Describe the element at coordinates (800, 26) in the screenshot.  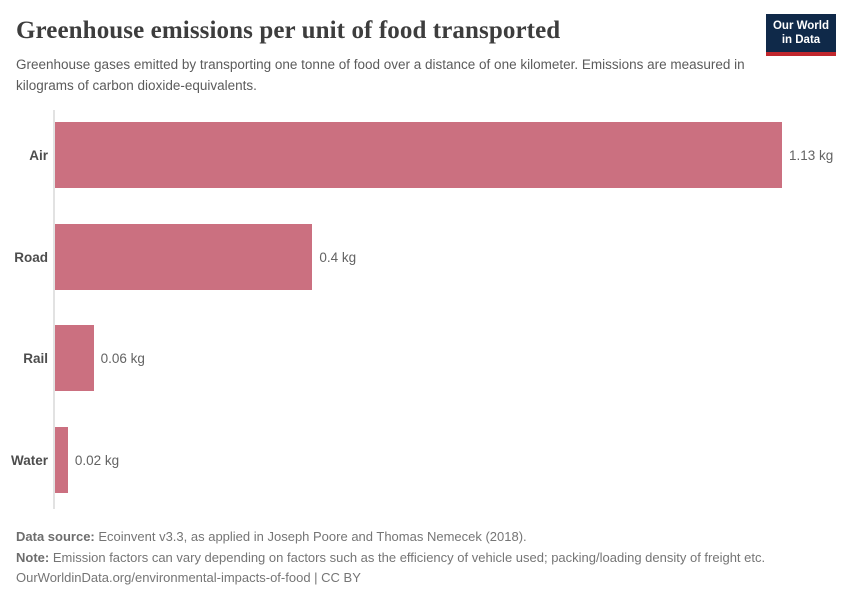
I see `owid-logo-line1: Our World` at that location.